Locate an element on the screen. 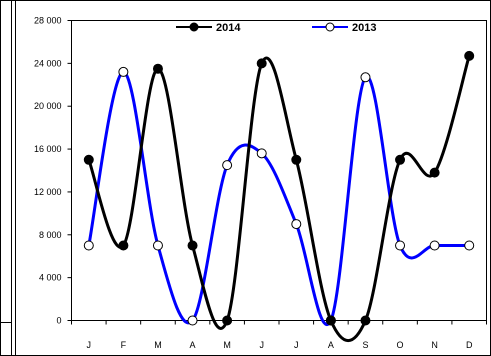 The width and height of the screenshot is (491, 356). y-tick-label: 20 000 is located at coordinates (48, 106).